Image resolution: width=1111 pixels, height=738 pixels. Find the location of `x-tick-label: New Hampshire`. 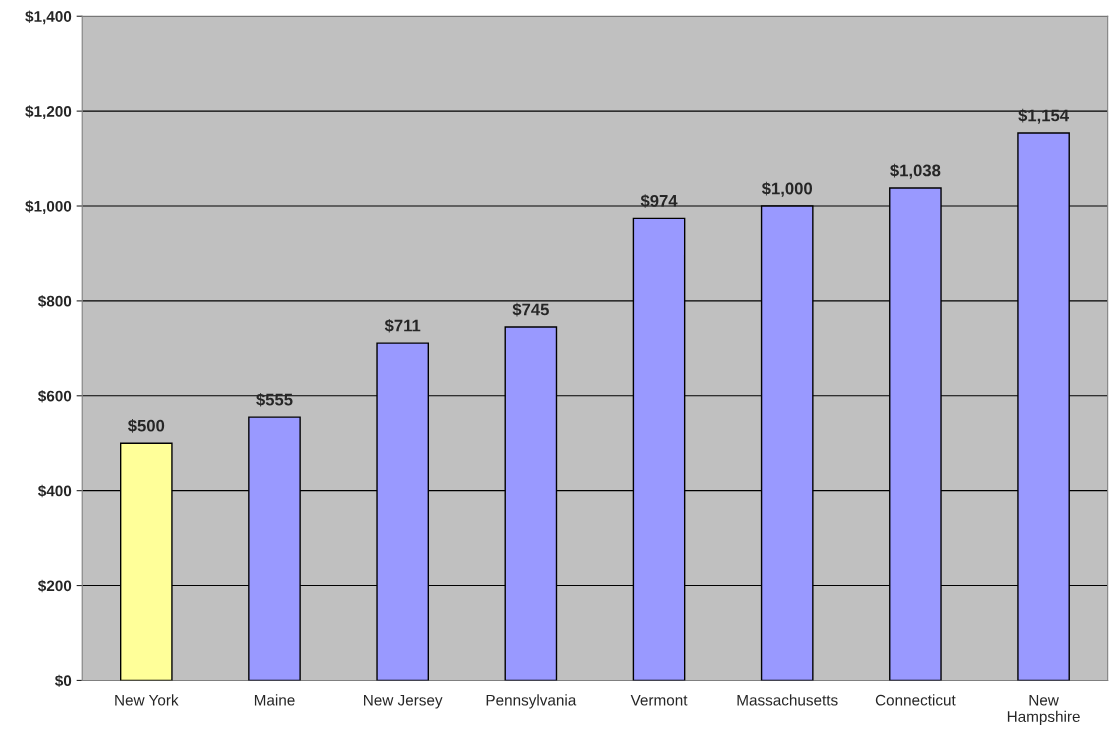

x-tick-label: New Hampshire is located at coordinates (1043, 710).